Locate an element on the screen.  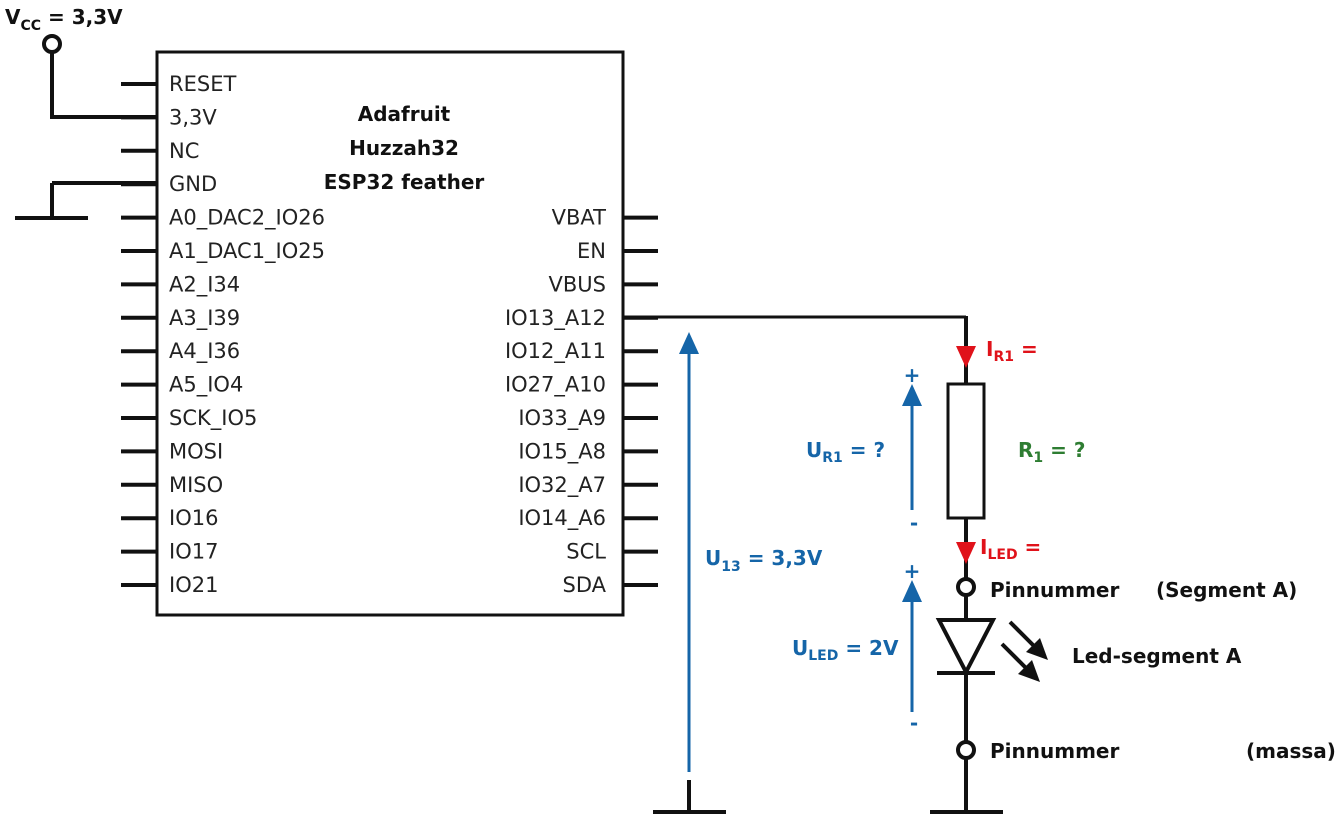
ur1-minus: - is located at coordinates (914, 523).